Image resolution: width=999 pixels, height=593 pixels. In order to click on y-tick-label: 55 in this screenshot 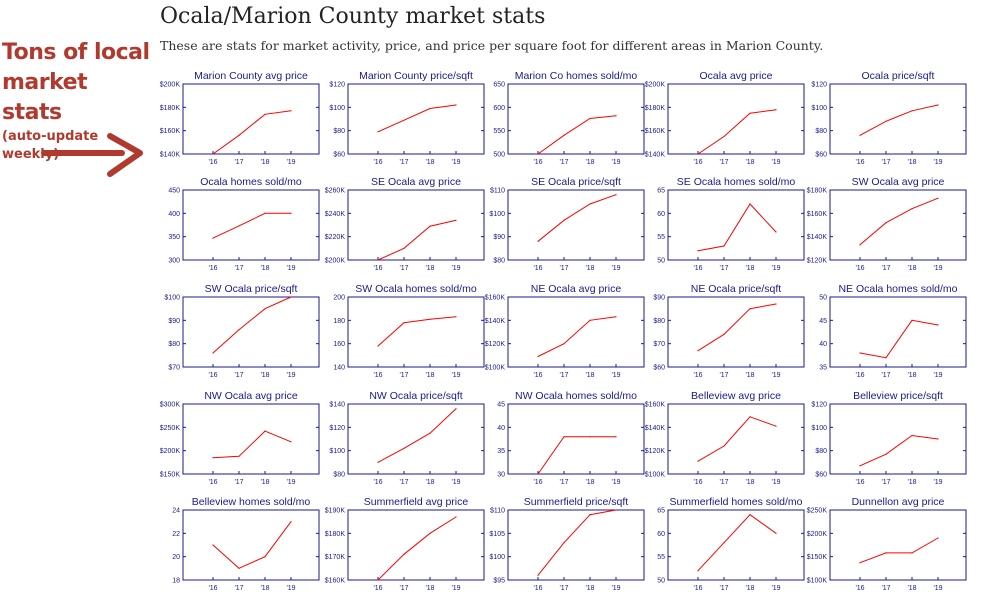, I will do `click(661, 237)`.